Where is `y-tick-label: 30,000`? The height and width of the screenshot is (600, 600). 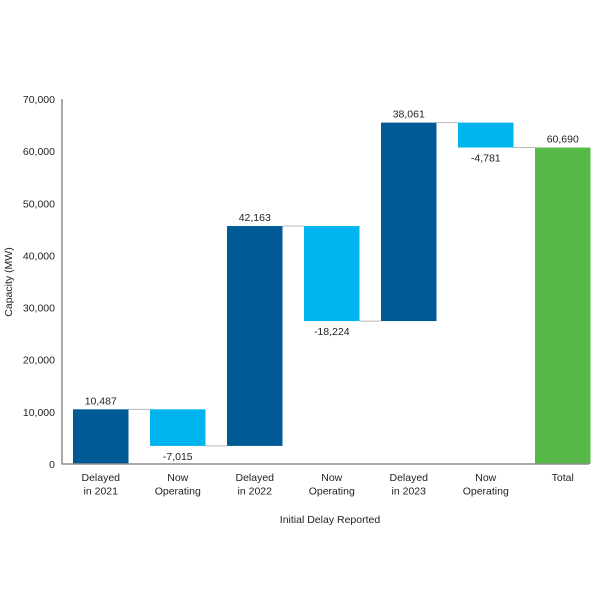
y-tick-label: 30,000 is located at coordinates (39, 309).